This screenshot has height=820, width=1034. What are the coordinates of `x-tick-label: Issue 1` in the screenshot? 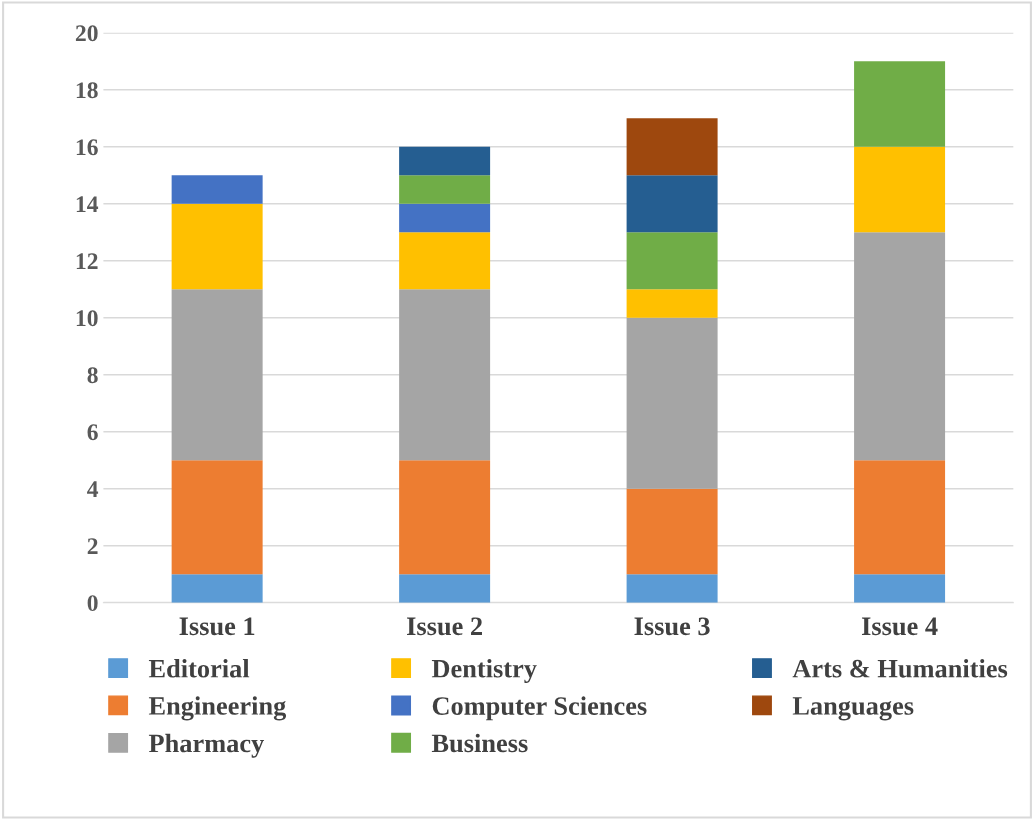 It's located at (217, 626).